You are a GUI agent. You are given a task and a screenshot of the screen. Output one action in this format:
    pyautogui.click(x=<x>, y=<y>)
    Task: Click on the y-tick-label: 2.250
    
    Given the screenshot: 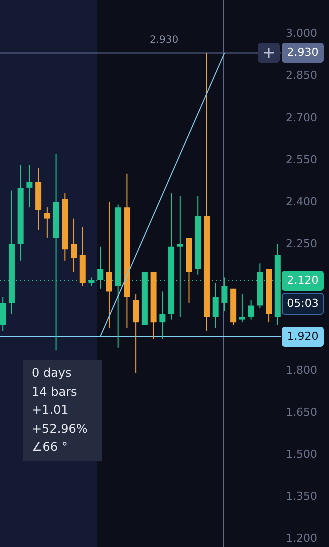 What is the action you would take?
    pyautogui.click(x=302, y=244)
    